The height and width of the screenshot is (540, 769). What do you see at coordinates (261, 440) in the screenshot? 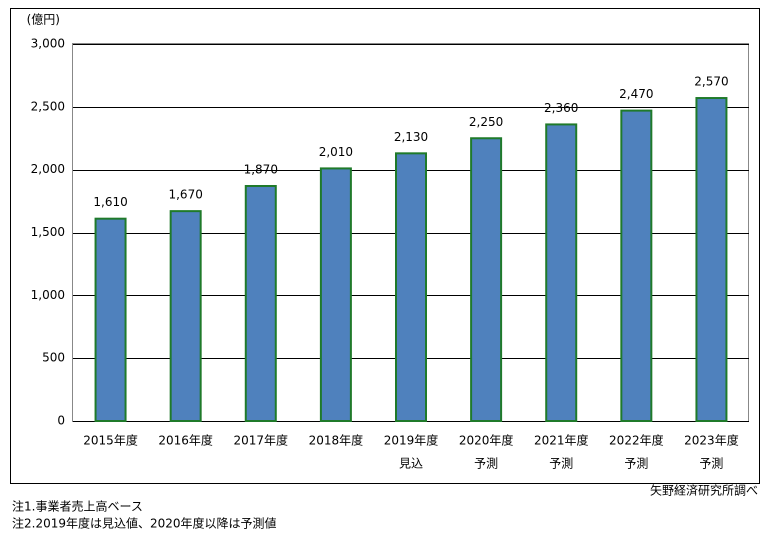
I see `x-tick-label: 2017年度` at bounding box center [261, 440].